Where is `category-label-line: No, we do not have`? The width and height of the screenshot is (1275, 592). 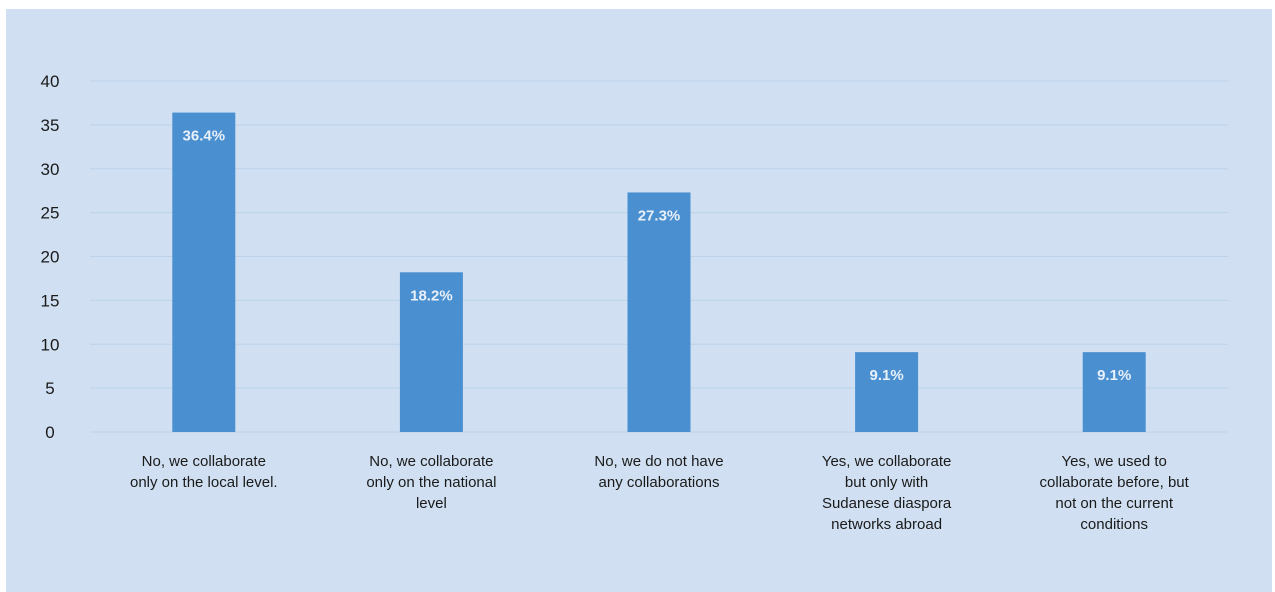
category-label-line: No, we do not have is located at coordinates (658, 461).